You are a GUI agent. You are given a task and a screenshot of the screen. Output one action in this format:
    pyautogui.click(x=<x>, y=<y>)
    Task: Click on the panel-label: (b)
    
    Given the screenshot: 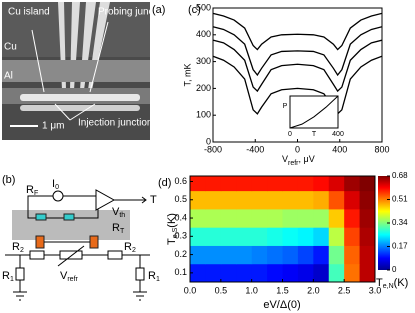 What is the action you would take?
    pyautogui.click(x=8, y=180)
    